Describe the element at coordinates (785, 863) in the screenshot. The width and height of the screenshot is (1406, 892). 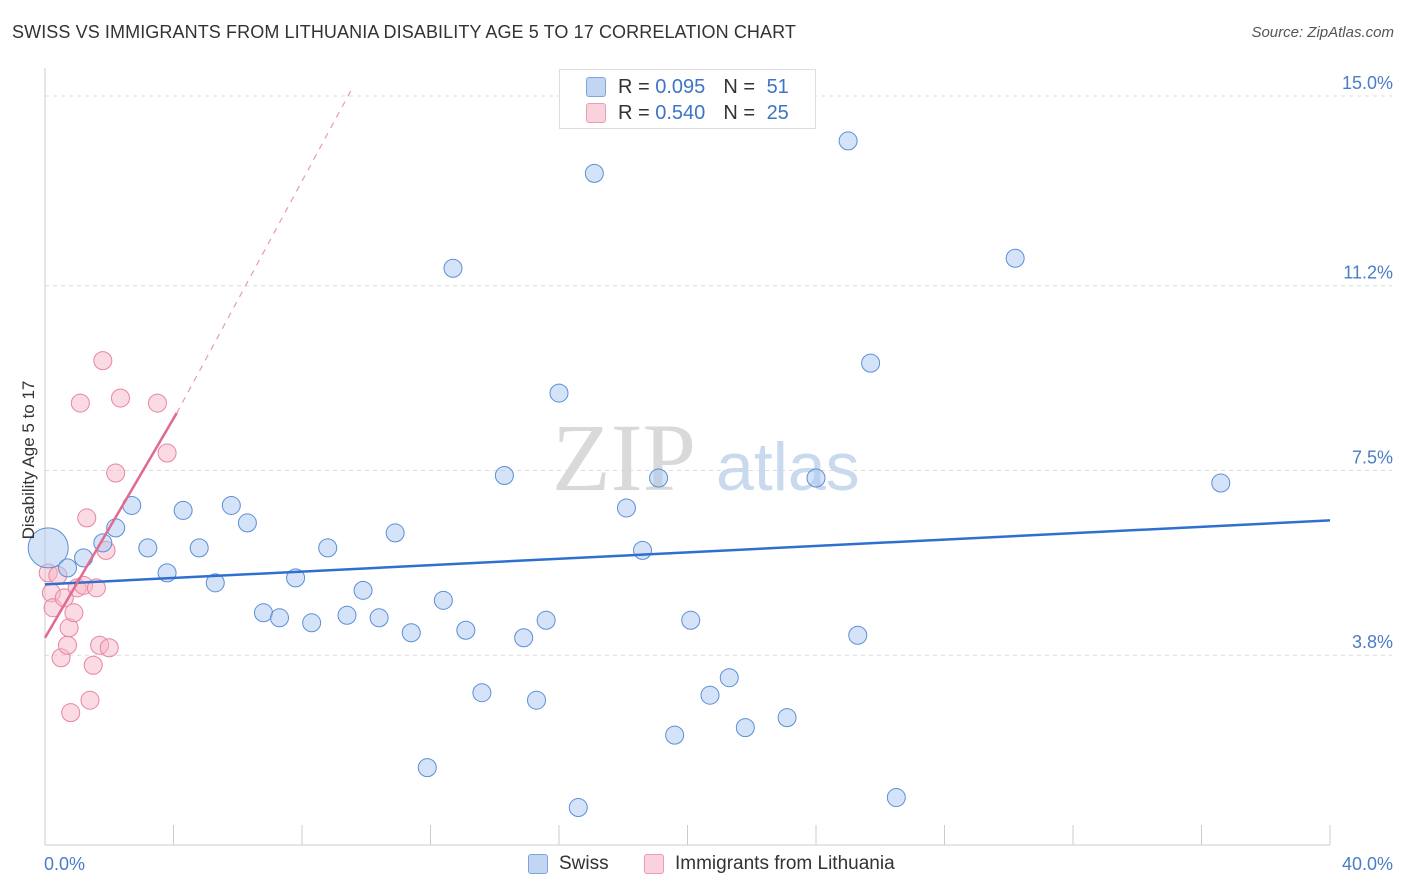
I see `legend-label-lithuania: Immigrants from Lithuania` at that location.